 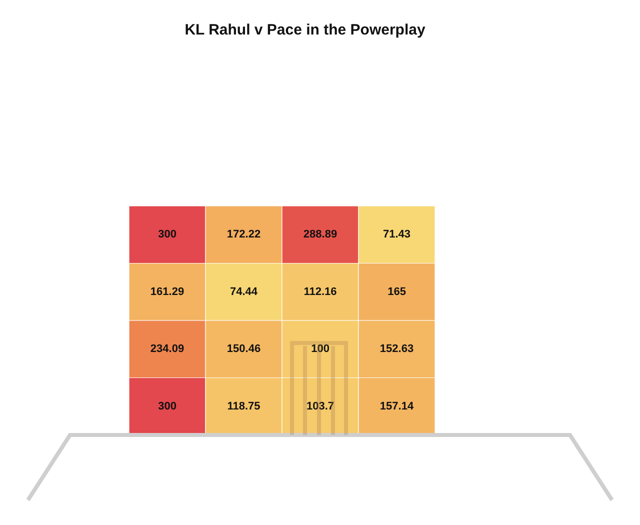 What do you see at coordinates (397, 349) in the screenshot?
I see `data-label: 152.63` at bounding box center [397, 349].